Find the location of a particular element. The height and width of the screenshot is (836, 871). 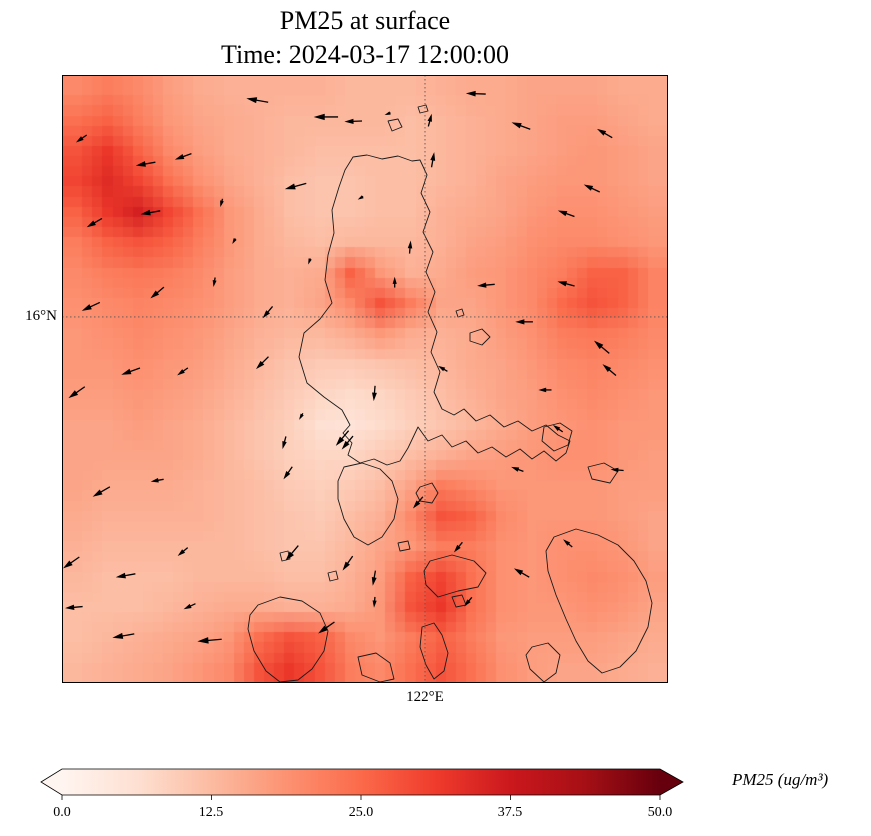

colorbar-bar is located at coordinates (362, 782).